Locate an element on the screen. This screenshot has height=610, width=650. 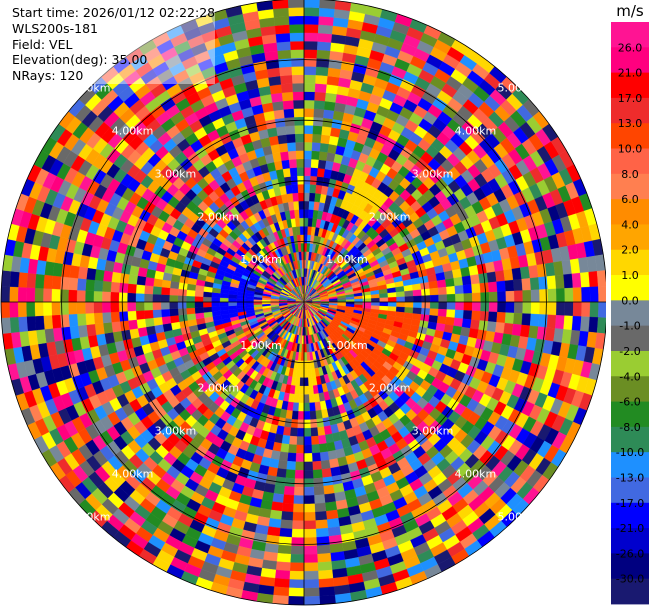
colorbar-tick-label: -8.0 is located at coordinates (629, 427).